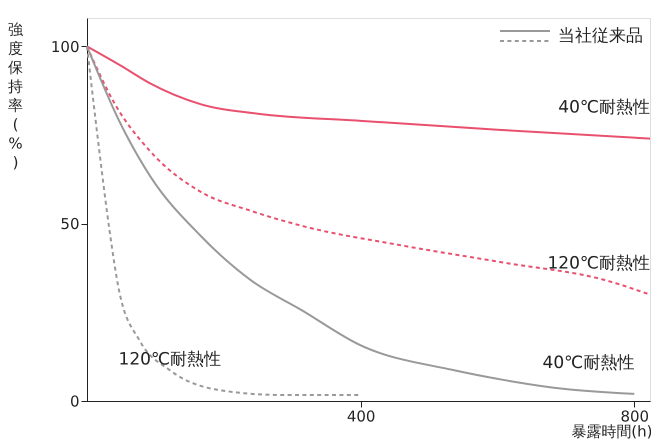 Image resolution: width=651 pixels, height=446 pixels. What do you see at coordinates (611, 431) in the screenshot?
I see `x-axis-title: 暴露時間(h)` at bounding box center [611, 431].